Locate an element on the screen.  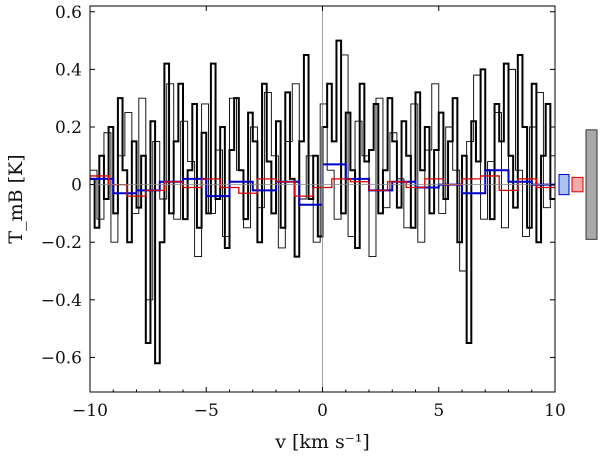
x-tick-label: −5 is located at coordinates (206, 411).